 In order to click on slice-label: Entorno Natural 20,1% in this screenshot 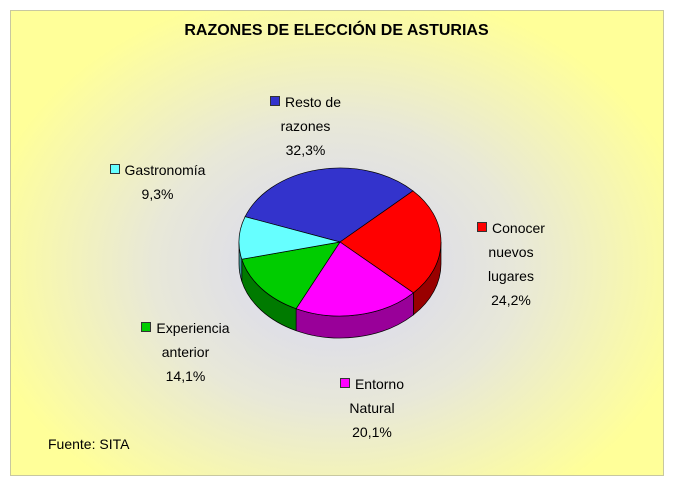, I will do `click(372, 408)`.